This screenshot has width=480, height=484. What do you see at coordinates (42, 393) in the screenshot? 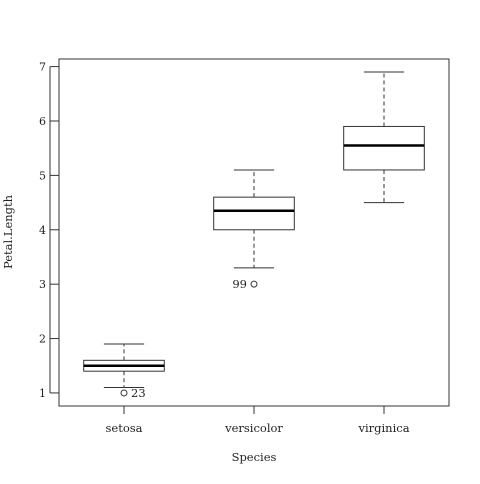
I see `y-tick-label: 1` at bounding box center [42, 393].